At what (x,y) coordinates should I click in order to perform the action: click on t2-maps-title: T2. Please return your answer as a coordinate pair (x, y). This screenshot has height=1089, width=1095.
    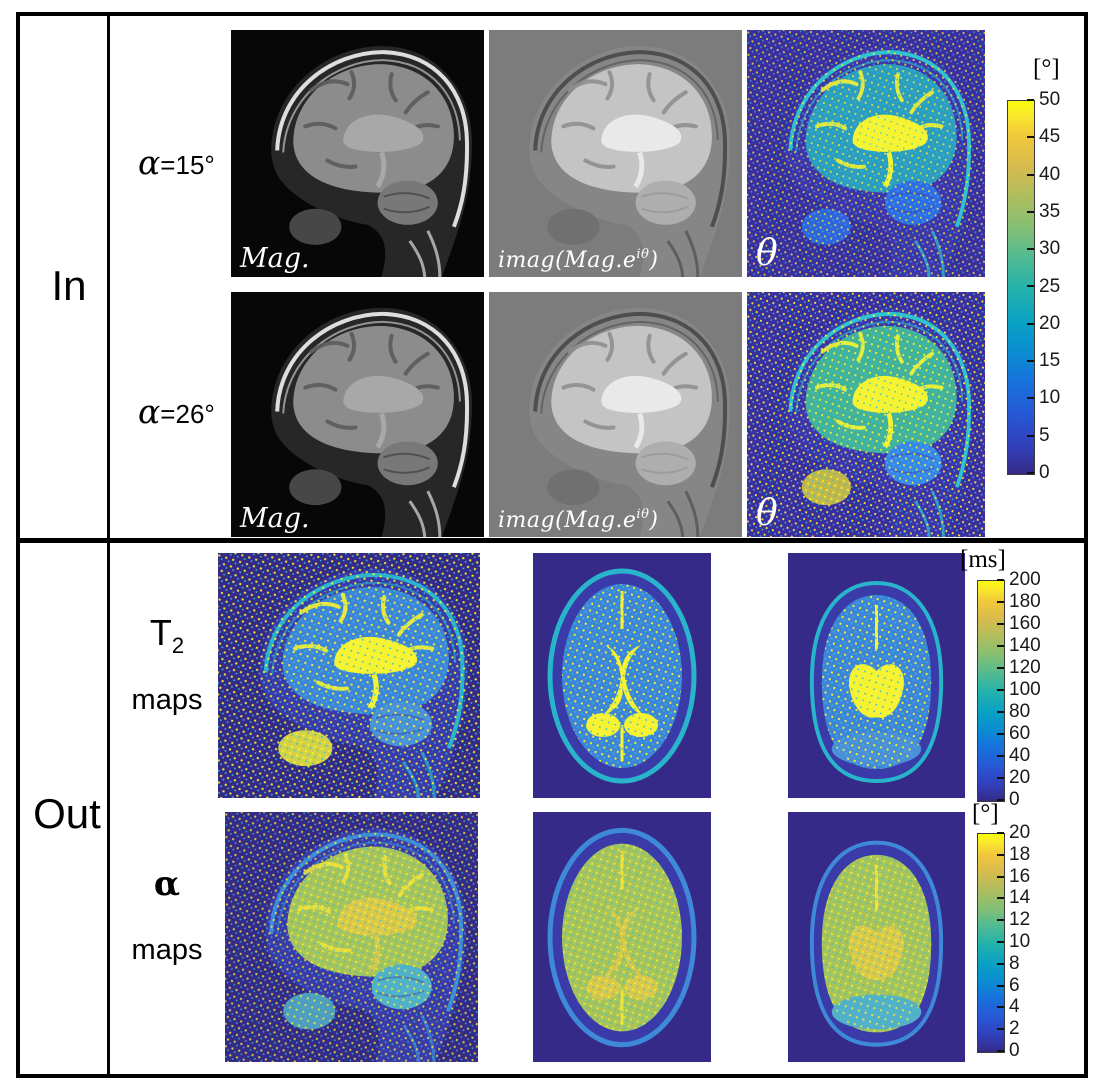
    Looking at the image, I should click on (167, 635).